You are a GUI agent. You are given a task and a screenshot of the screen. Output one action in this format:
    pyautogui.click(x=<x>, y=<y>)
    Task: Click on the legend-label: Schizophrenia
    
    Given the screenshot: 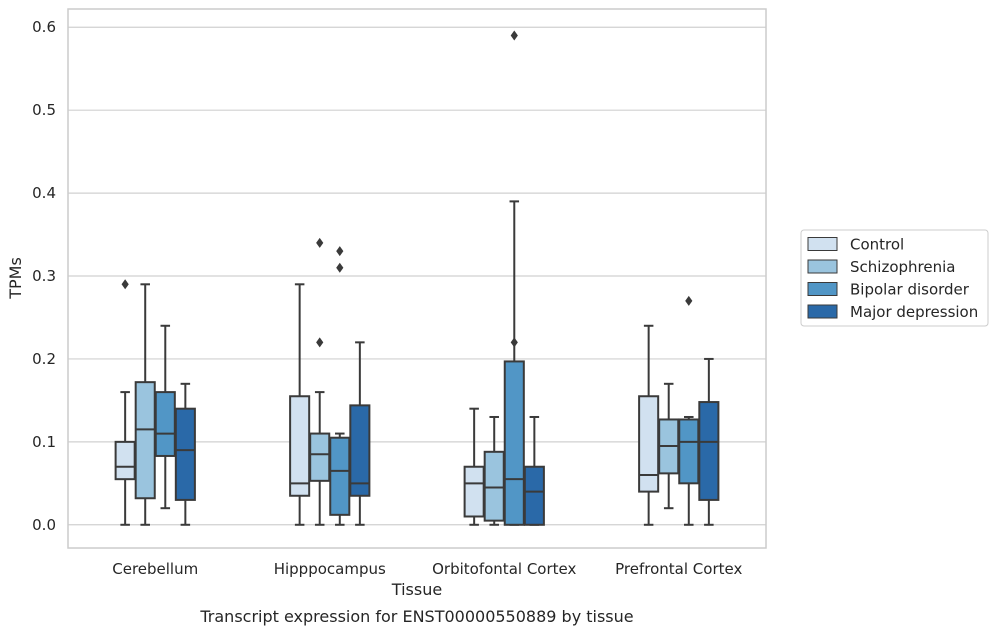 What is the action you would take?
    pyautogui.click(x=902, y=267)
    